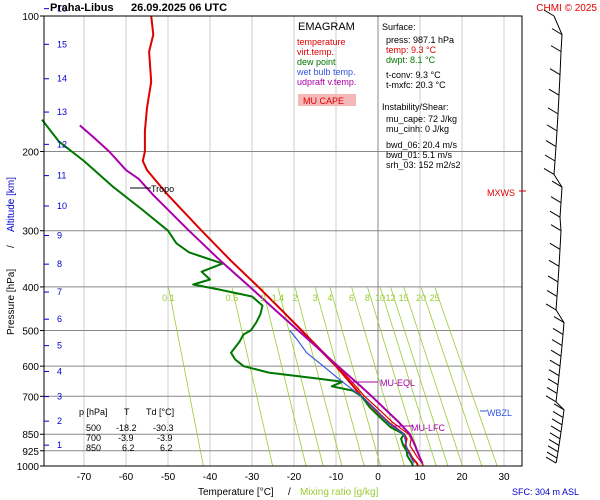 This screenshot has height=500, width=600. I want to click on pressure-tick-label: 1000, so click(28, 467).